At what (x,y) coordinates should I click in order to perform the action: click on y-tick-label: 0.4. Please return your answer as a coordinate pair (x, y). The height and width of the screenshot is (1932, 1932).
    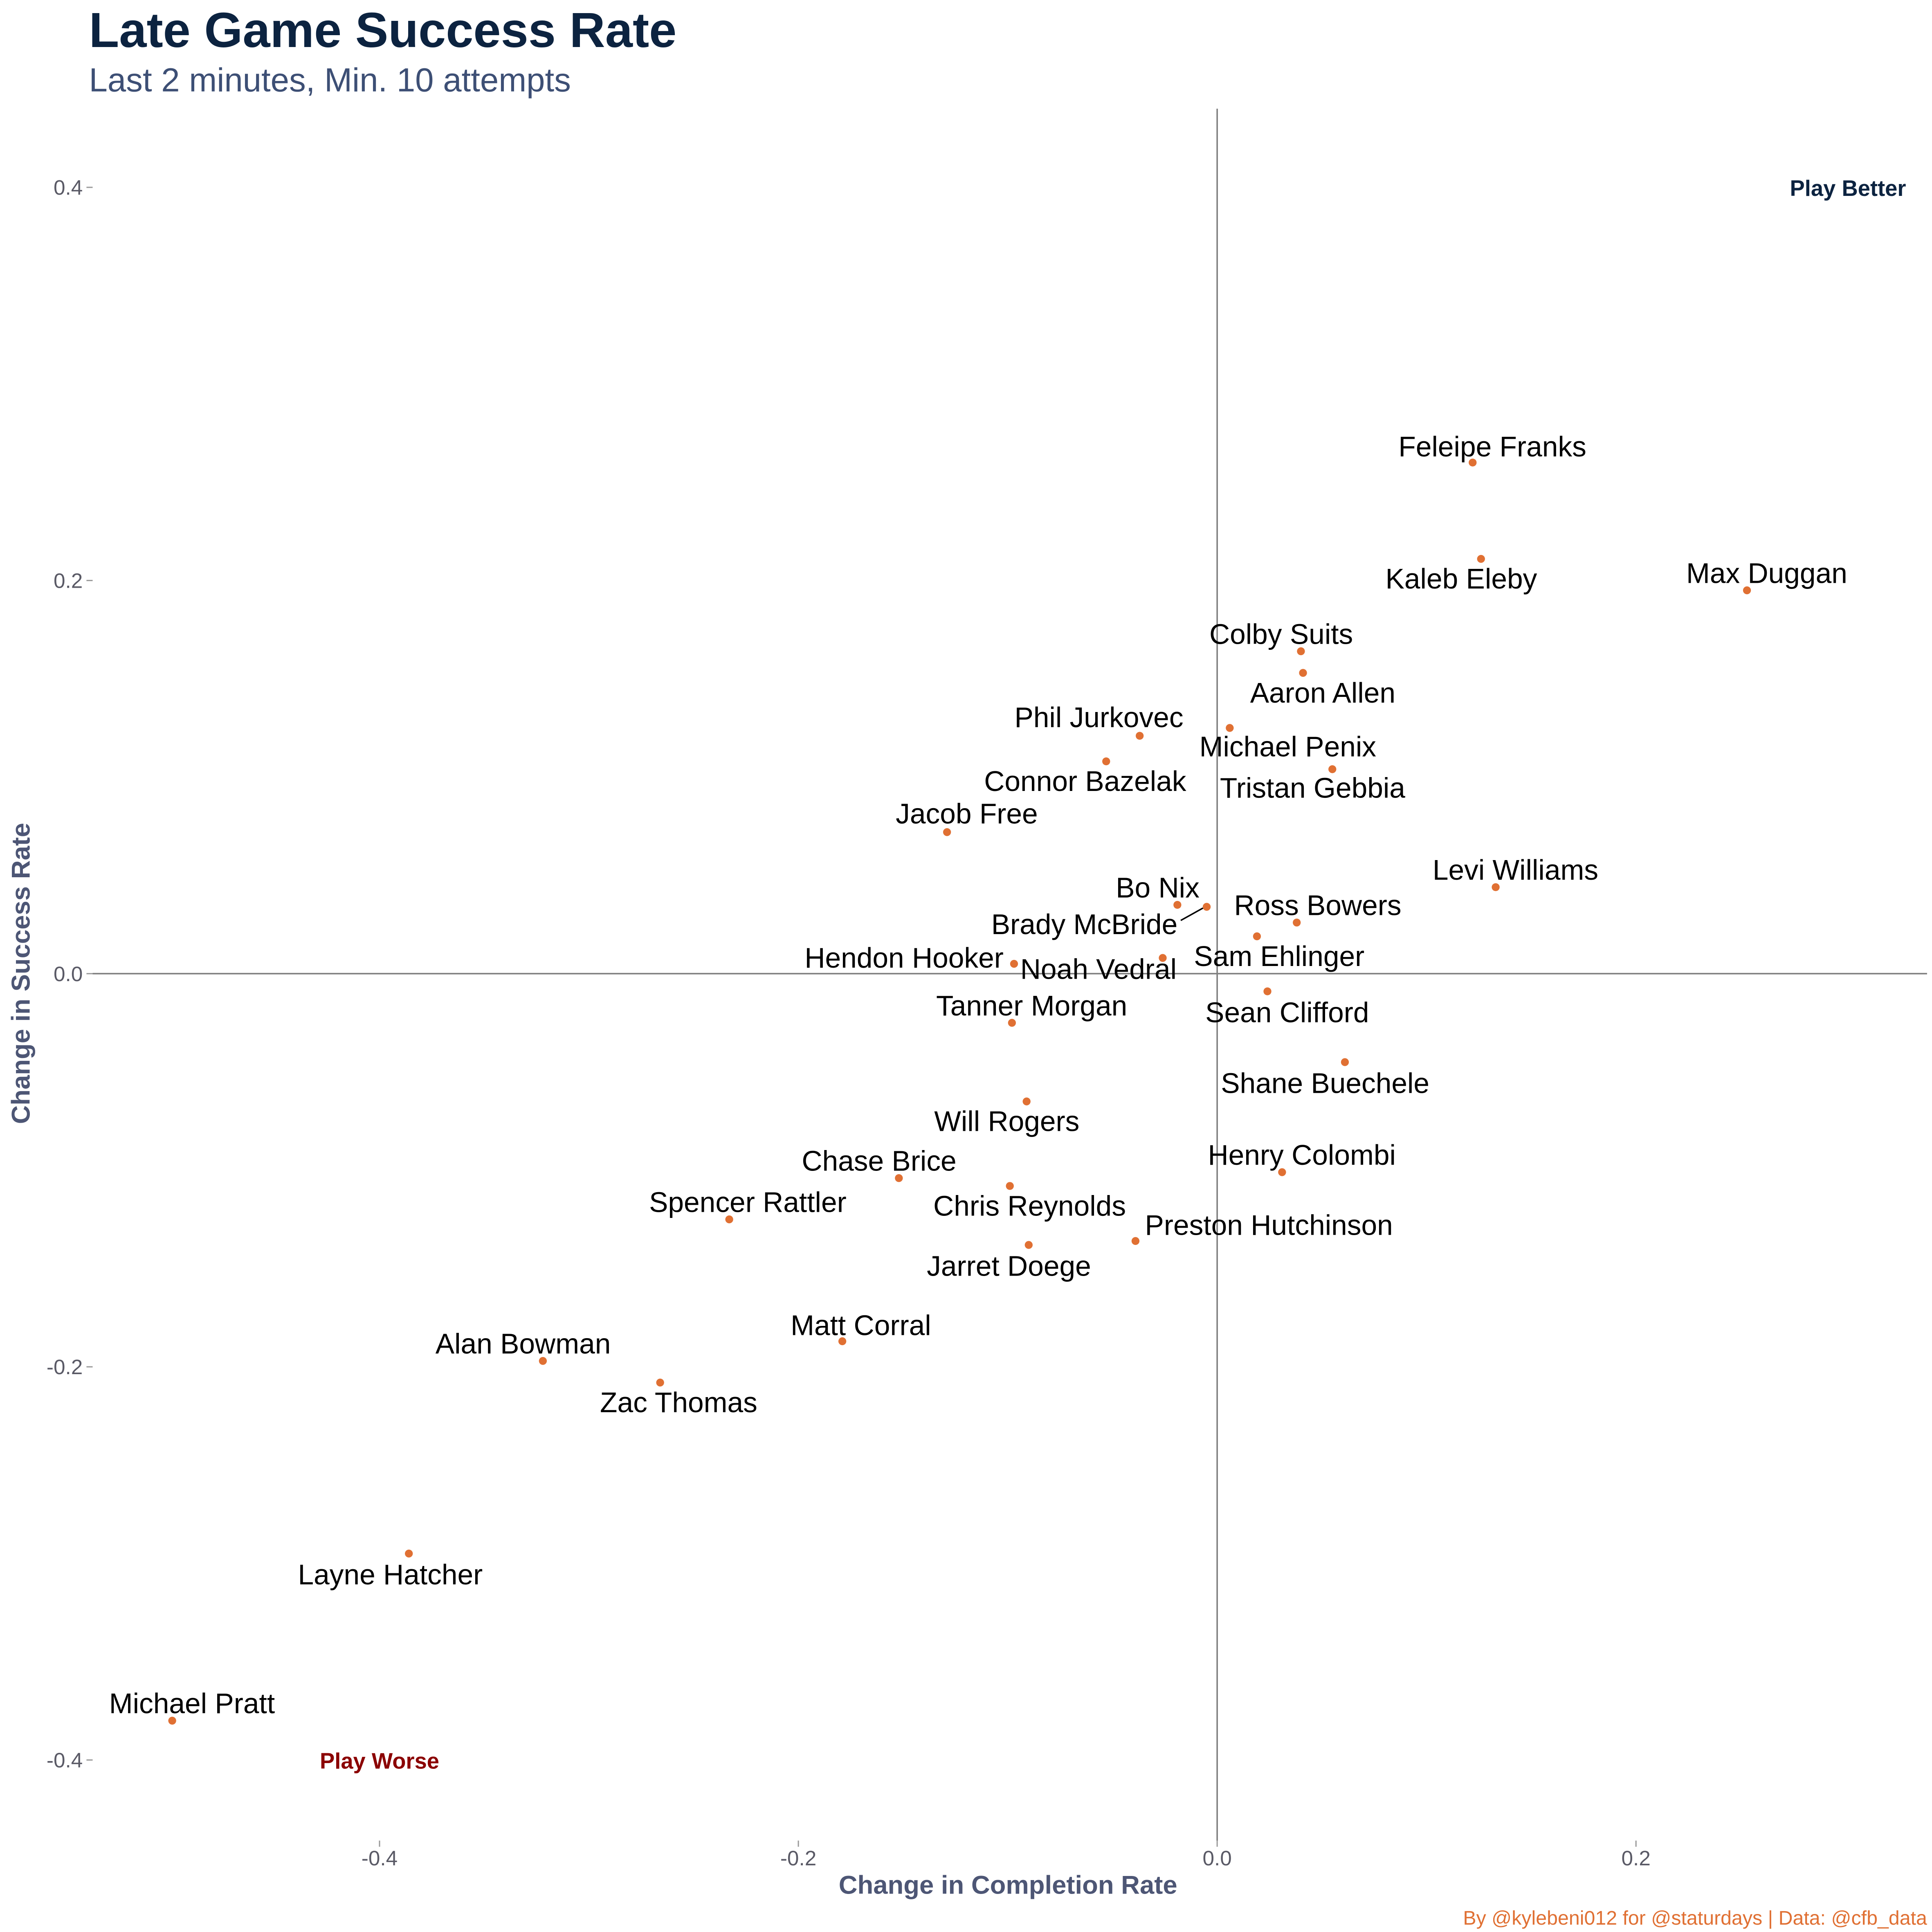
    Looking at the image, I should click on (69, 188).